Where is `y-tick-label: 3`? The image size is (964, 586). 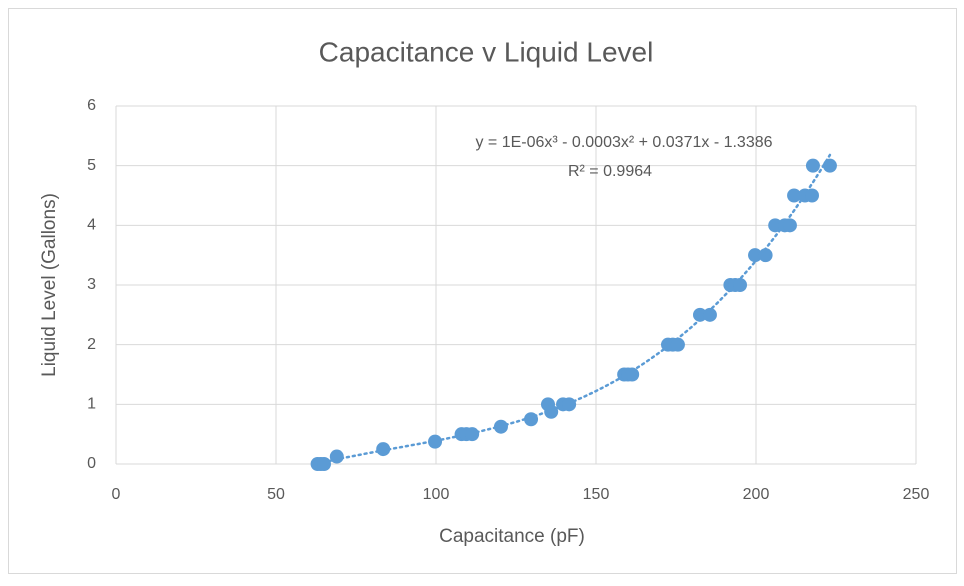 y-tick-label: 3 is located at coordinates (91, 284).